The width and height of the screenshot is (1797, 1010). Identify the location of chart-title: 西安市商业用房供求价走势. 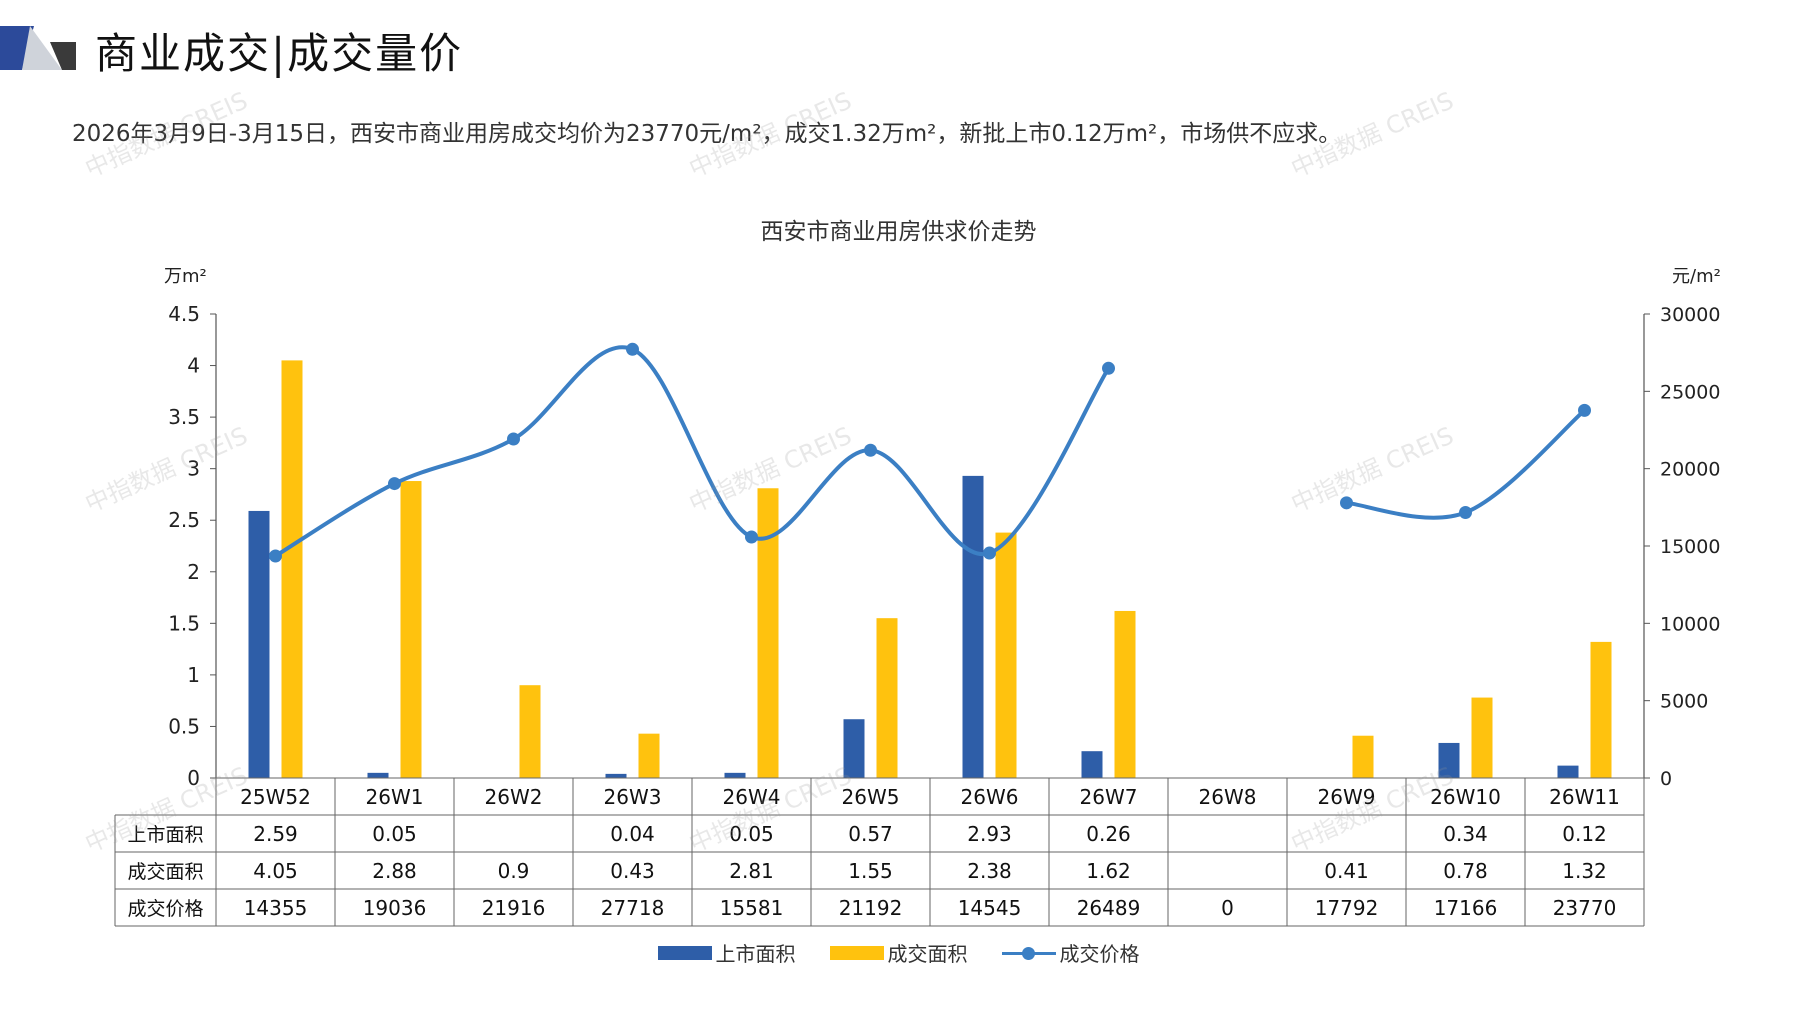
(898, 232).